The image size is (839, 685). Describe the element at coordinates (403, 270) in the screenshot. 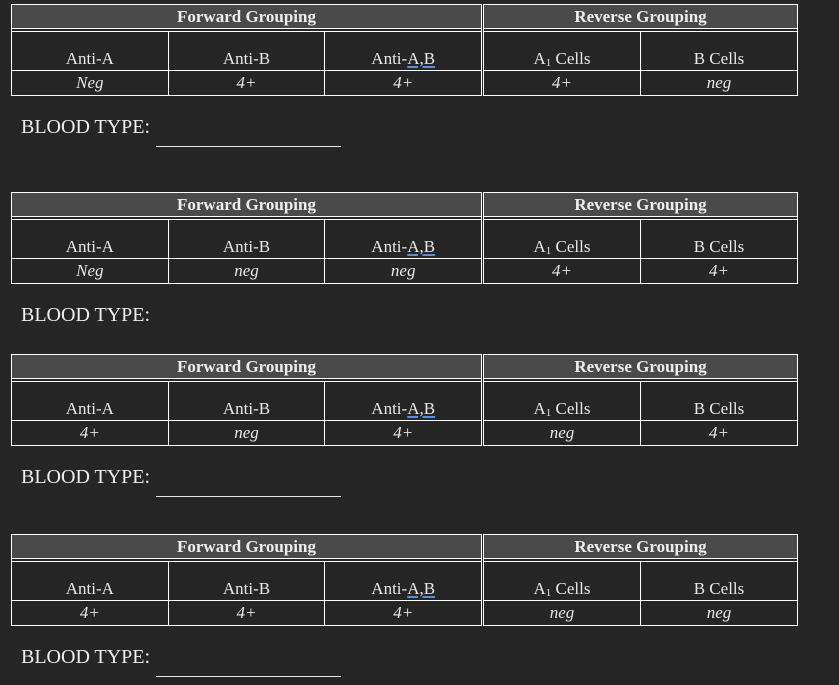

I see `anti-ab-result: neg` at that location.